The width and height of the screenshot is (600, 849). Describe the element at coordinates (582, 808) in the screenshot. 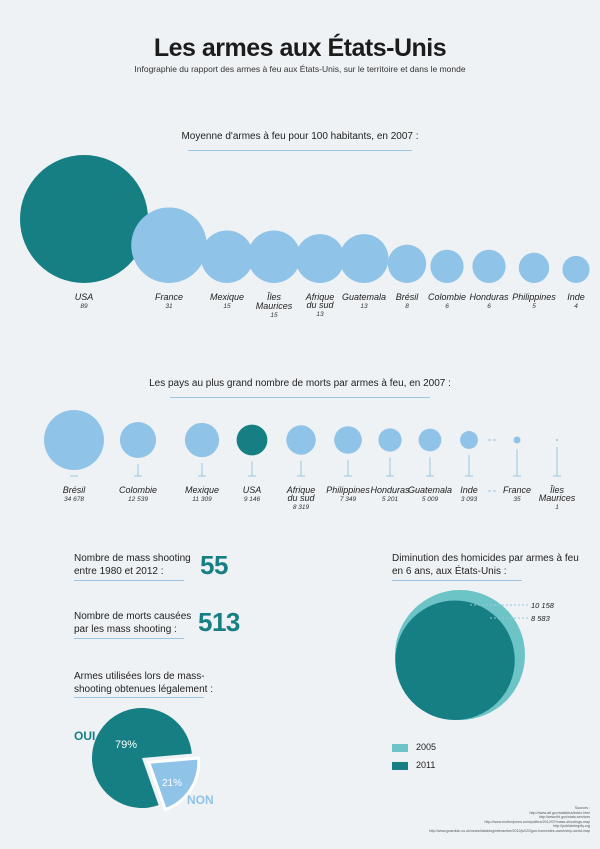

I see `sources-label: Sources :` at that location.